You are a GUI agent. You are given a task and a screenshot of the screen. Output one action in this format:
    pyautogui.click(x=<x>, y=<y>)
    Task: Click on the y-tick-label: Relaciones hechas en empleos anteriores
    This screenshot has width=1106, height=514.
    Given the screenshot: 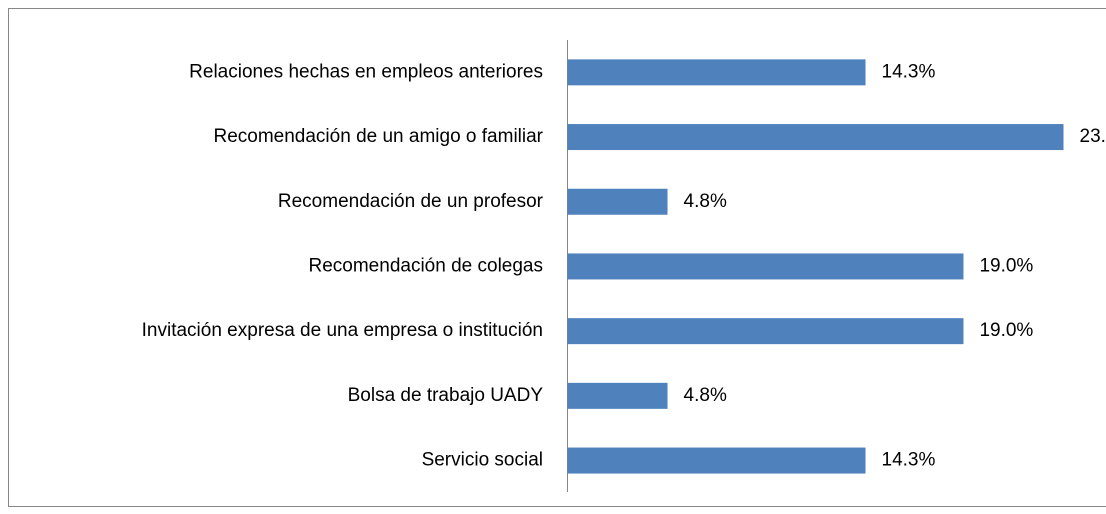 What is the action you would take?
    pyautogui.click(x=366, y=71)
    